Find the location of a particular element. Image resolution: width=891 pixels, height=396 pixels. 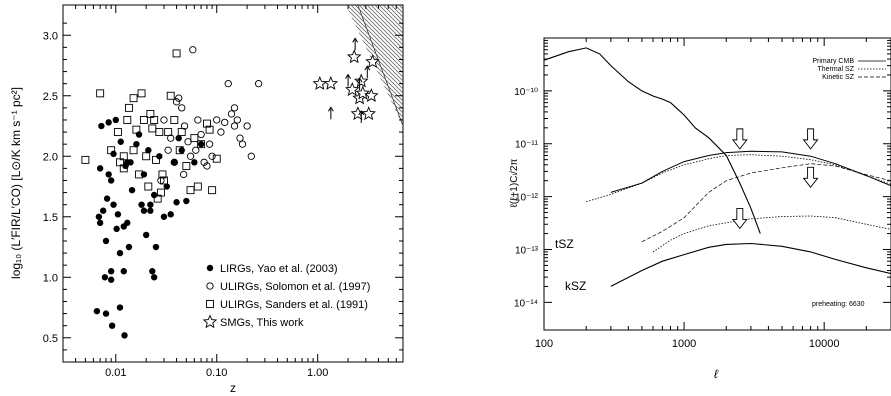

limit-arrowhead is located at coordinates (361, 112).